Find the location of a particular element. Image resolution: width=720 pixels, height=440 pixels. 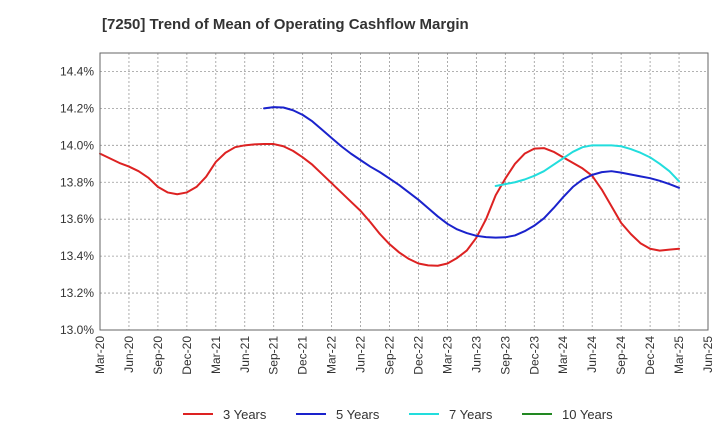

y-tick-label: 13.6% is located at coordinates (77, 219).